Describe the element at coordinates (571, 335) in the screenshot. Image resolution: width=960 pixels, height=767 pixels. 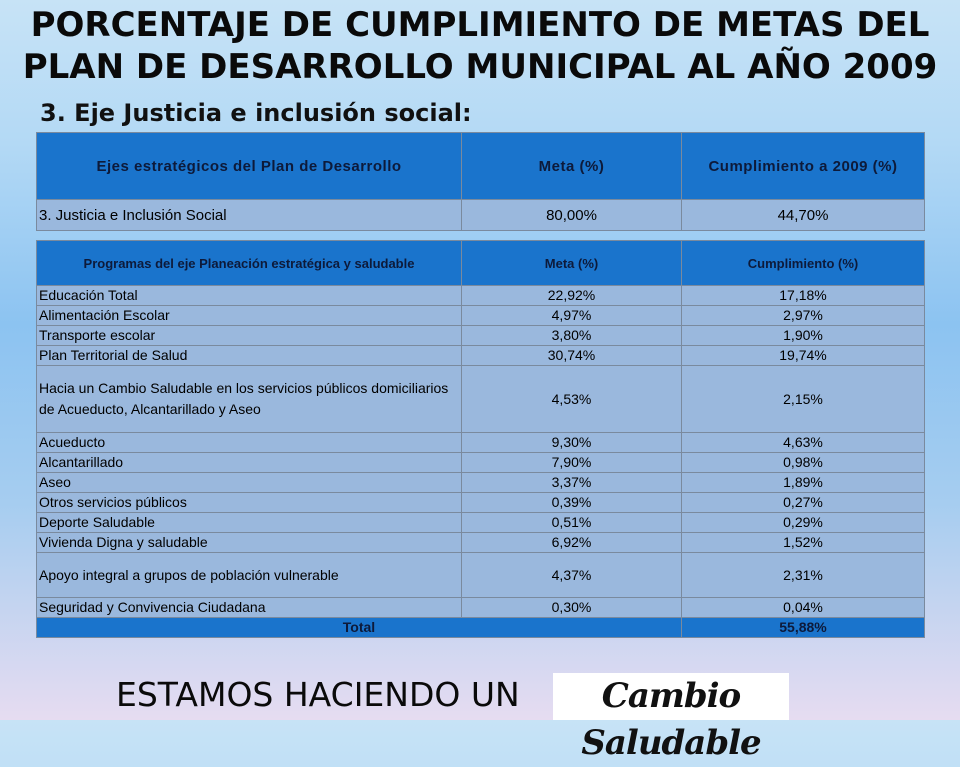
I see `program-meta: 3,80%` at that location.